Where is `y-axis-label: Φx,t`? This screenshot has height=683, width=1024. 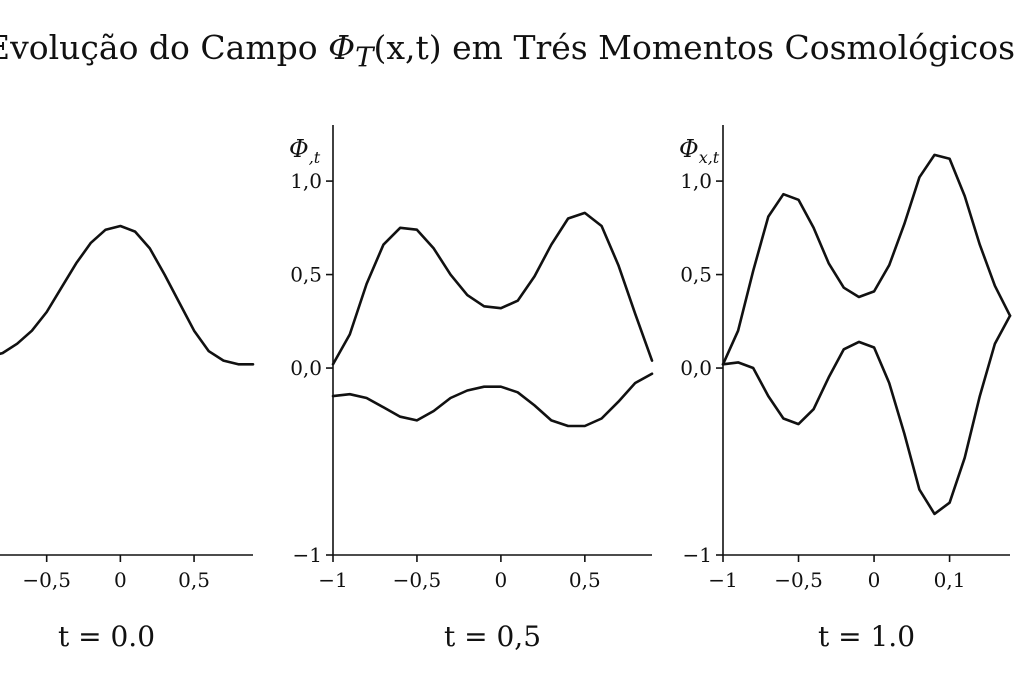 y-axis-label: Φx,t is located at coordinates (699, 151).